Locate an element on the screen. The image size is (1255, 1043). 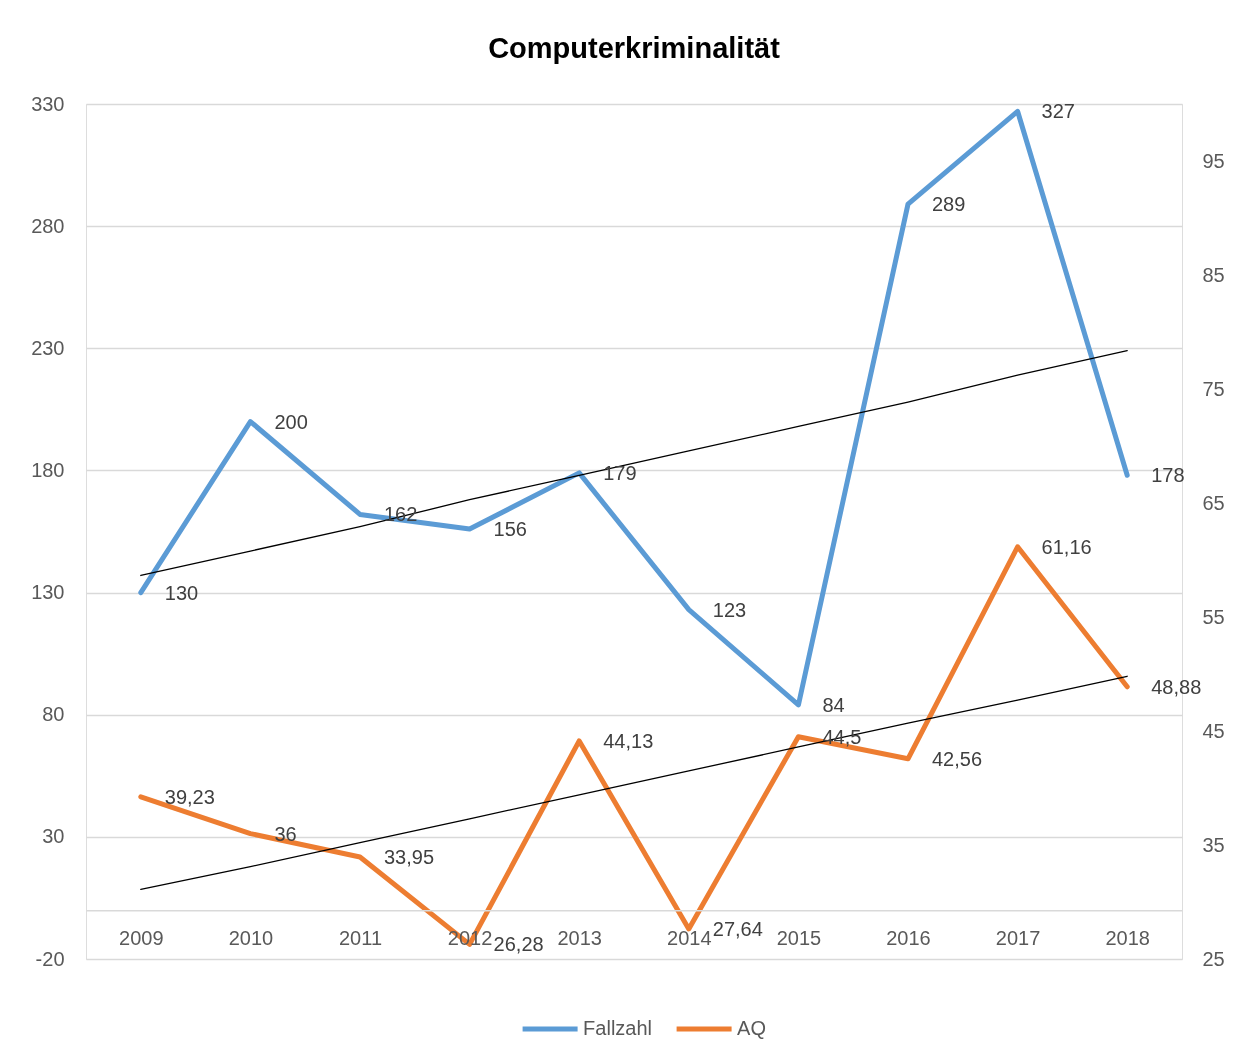
x-tick-label: 2014 is located at coordinates (689, 937).